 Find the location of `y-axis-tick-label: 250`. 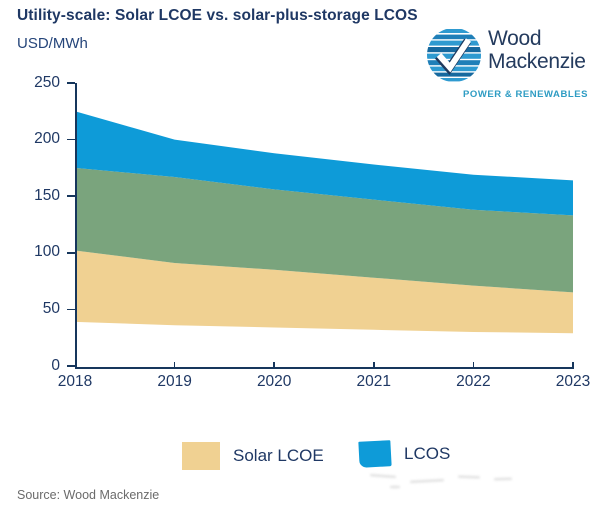

y-axis-tick-label: 250 is located at coordinates (47, 82).